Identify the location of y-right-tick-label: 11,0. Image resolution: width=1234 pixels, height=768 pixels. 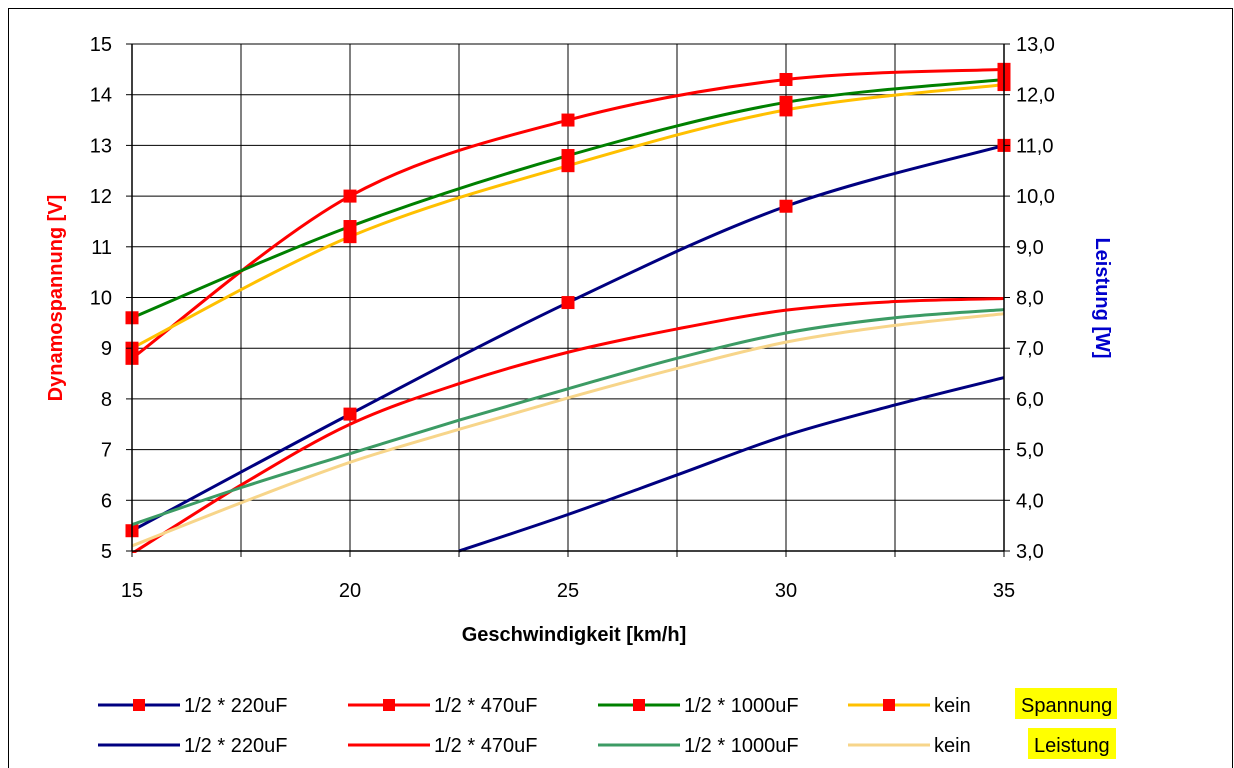
(1034, 146).